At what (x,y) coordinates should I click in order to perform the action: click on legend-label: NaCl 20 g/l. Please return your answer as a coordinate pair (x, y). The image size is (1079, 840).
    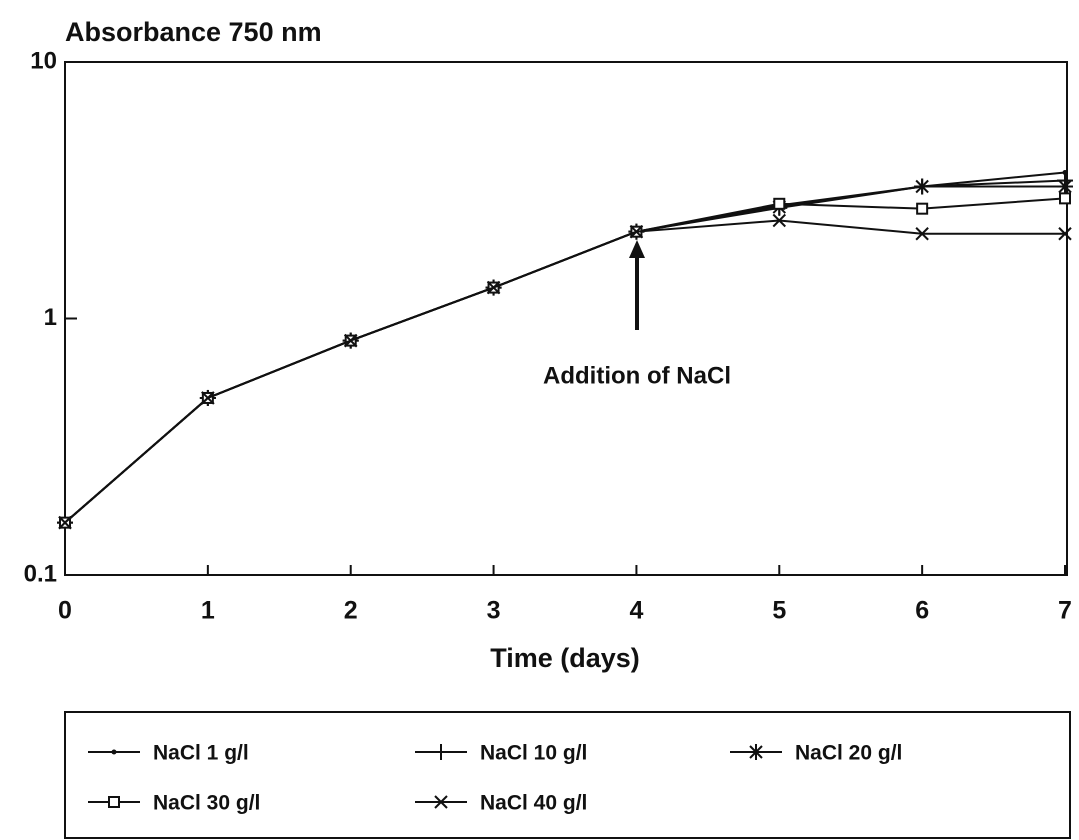
    Looking at the image, I should click on (848, 753).